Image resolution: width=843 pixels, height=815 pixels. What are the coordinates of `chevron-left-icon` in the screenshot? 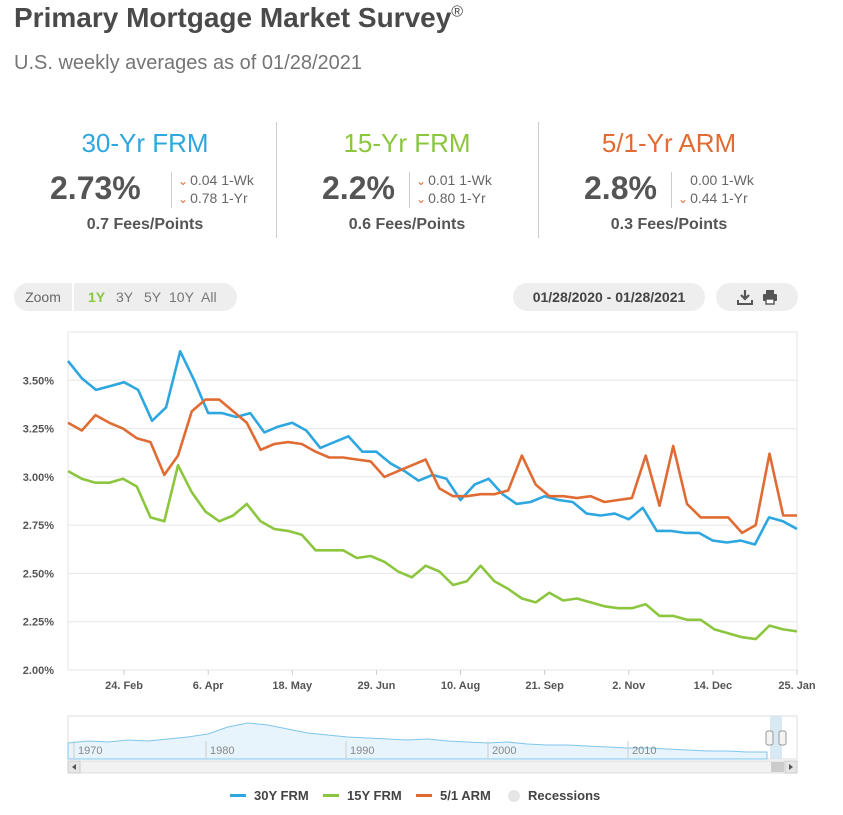 It's located at (74, 767).